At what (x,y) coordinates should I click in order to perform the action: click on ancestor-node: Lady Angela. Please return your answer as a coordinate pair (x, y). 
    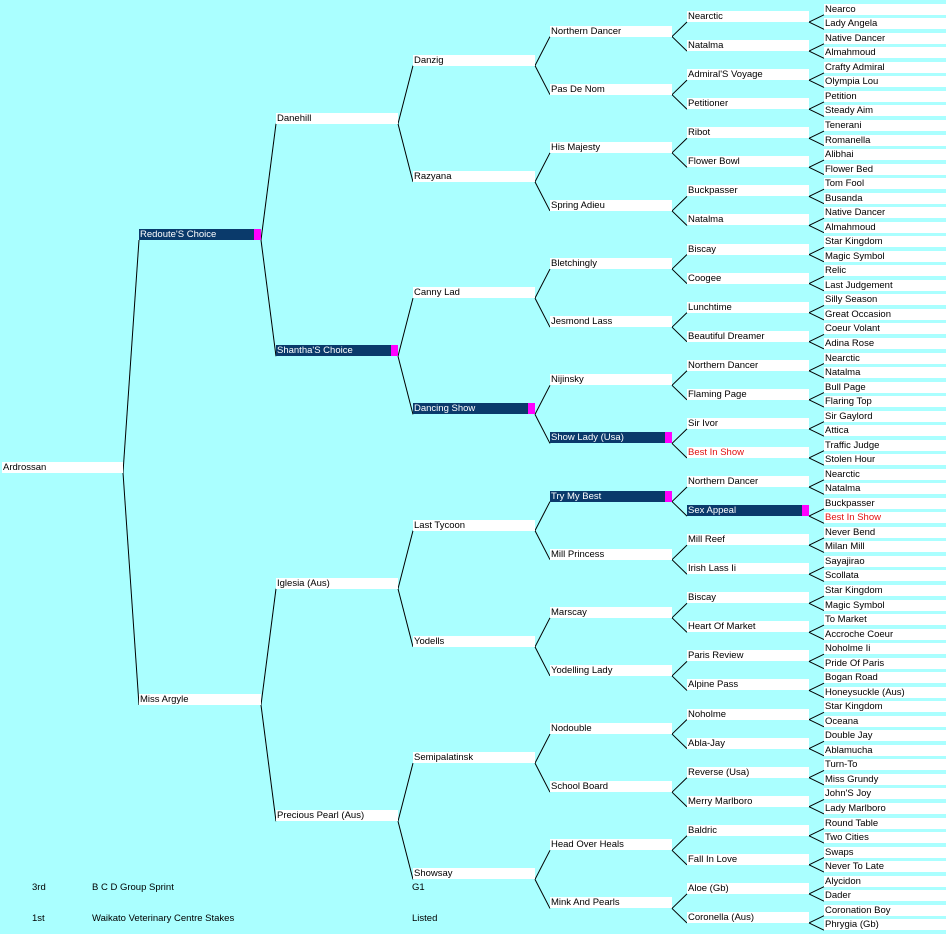
    Looking at the image, I should click on (885, 24).